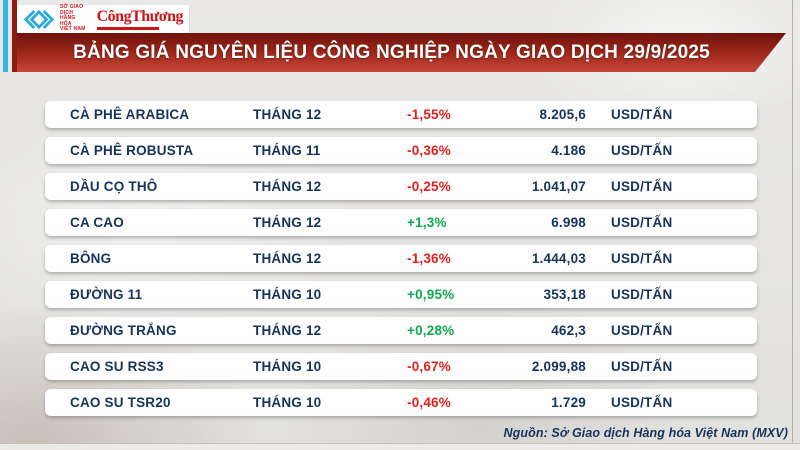 The width and height of the screenshot is (800, 450). What do you see at coordinates (401, 258) in the screenshot?
I see `table-row: BÔNG THÁNG 12 -1,36% 1.444,03 USD/TẤN` at bounding box center [401, 258].